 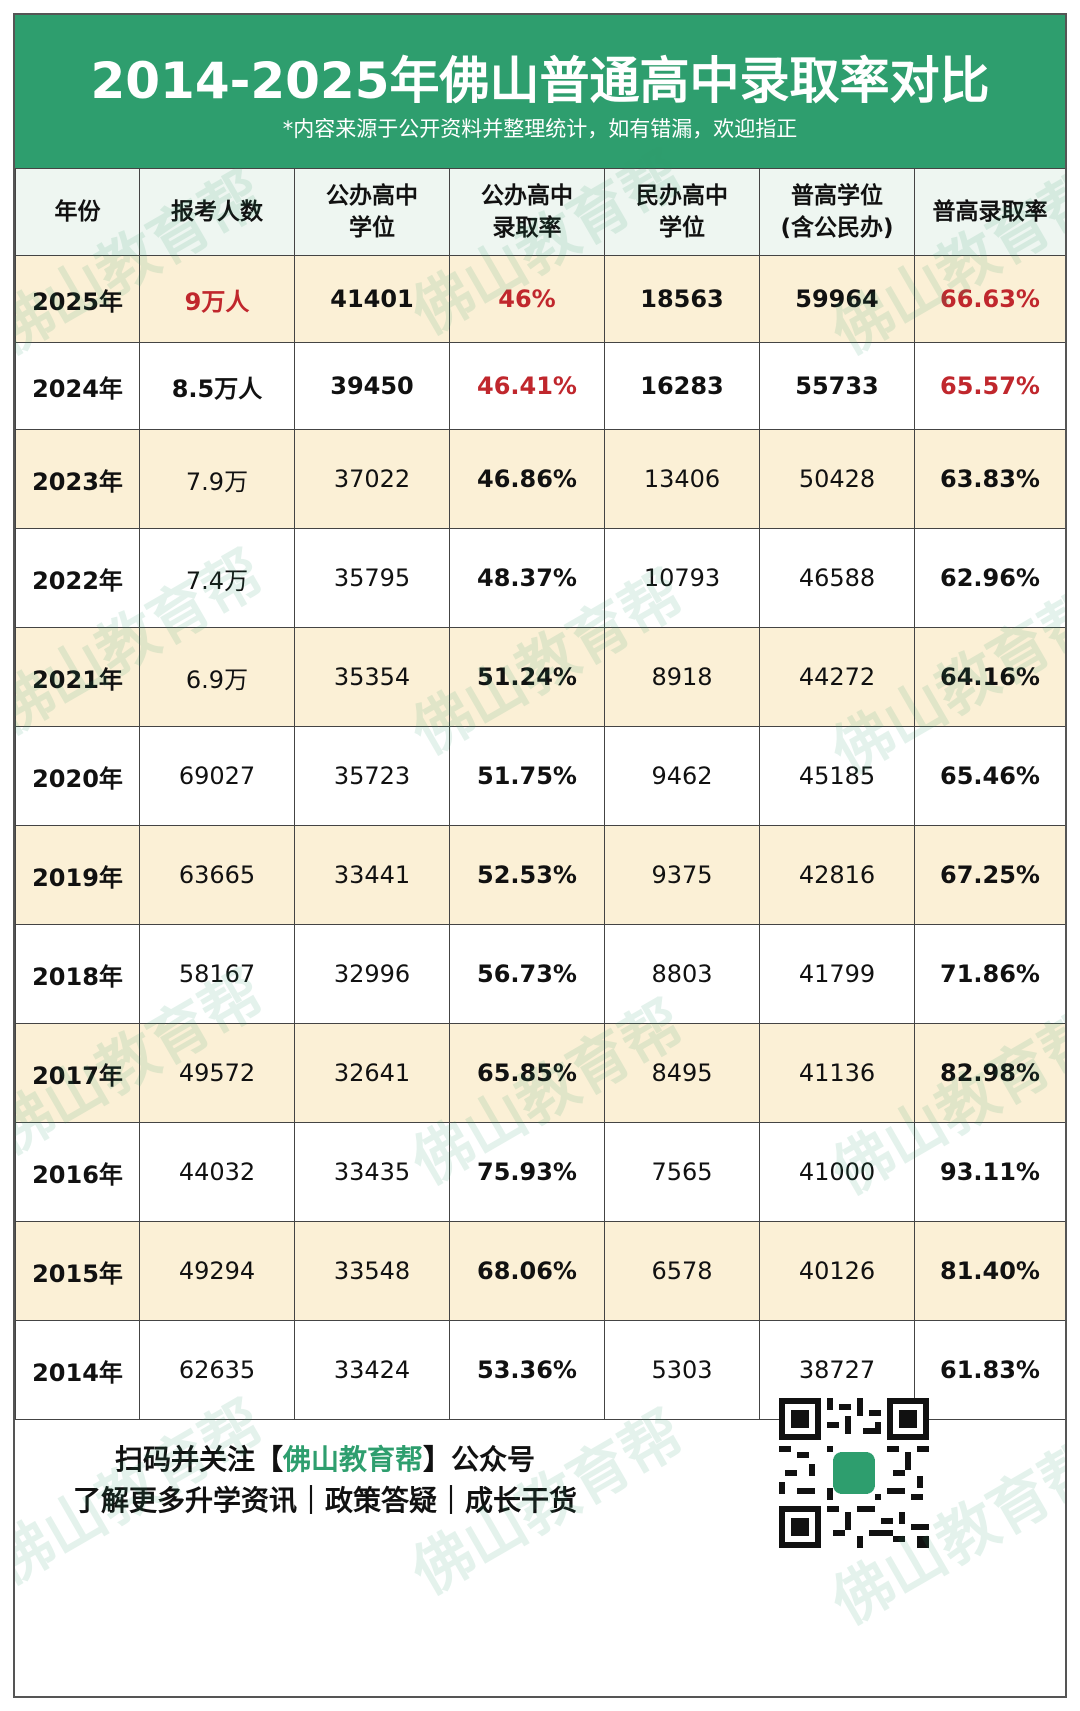 I want to click on col-header-public-rate: 公办高中 录取率, so click(x=527, y=212).